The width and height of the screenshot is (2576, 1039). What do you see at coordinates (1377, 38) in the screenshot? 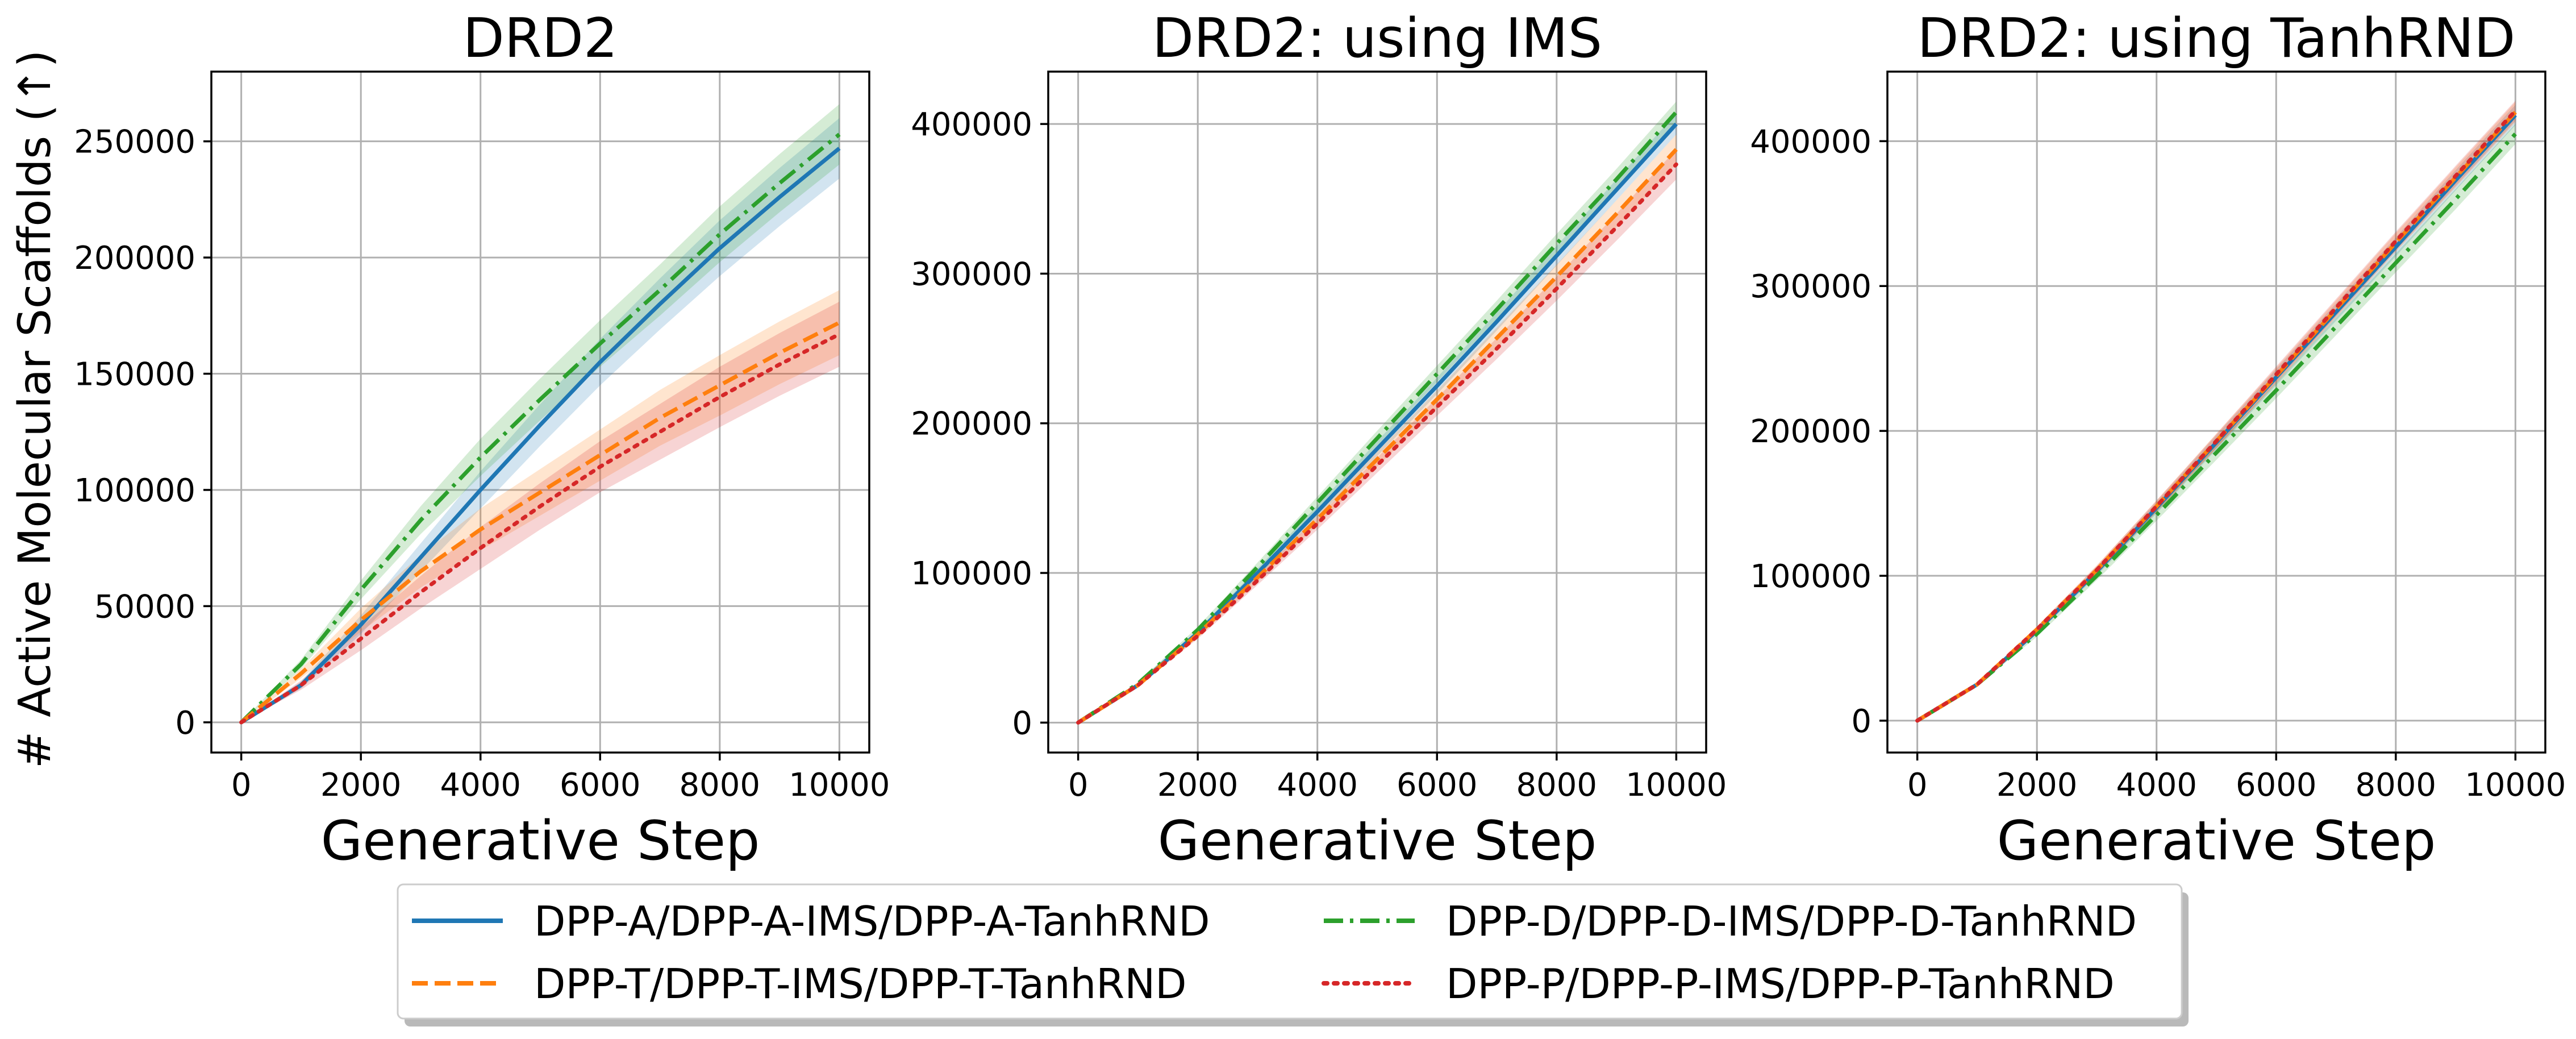
I see `chart-title: DRD2: using IMS` at bounding box center [1377, 38].